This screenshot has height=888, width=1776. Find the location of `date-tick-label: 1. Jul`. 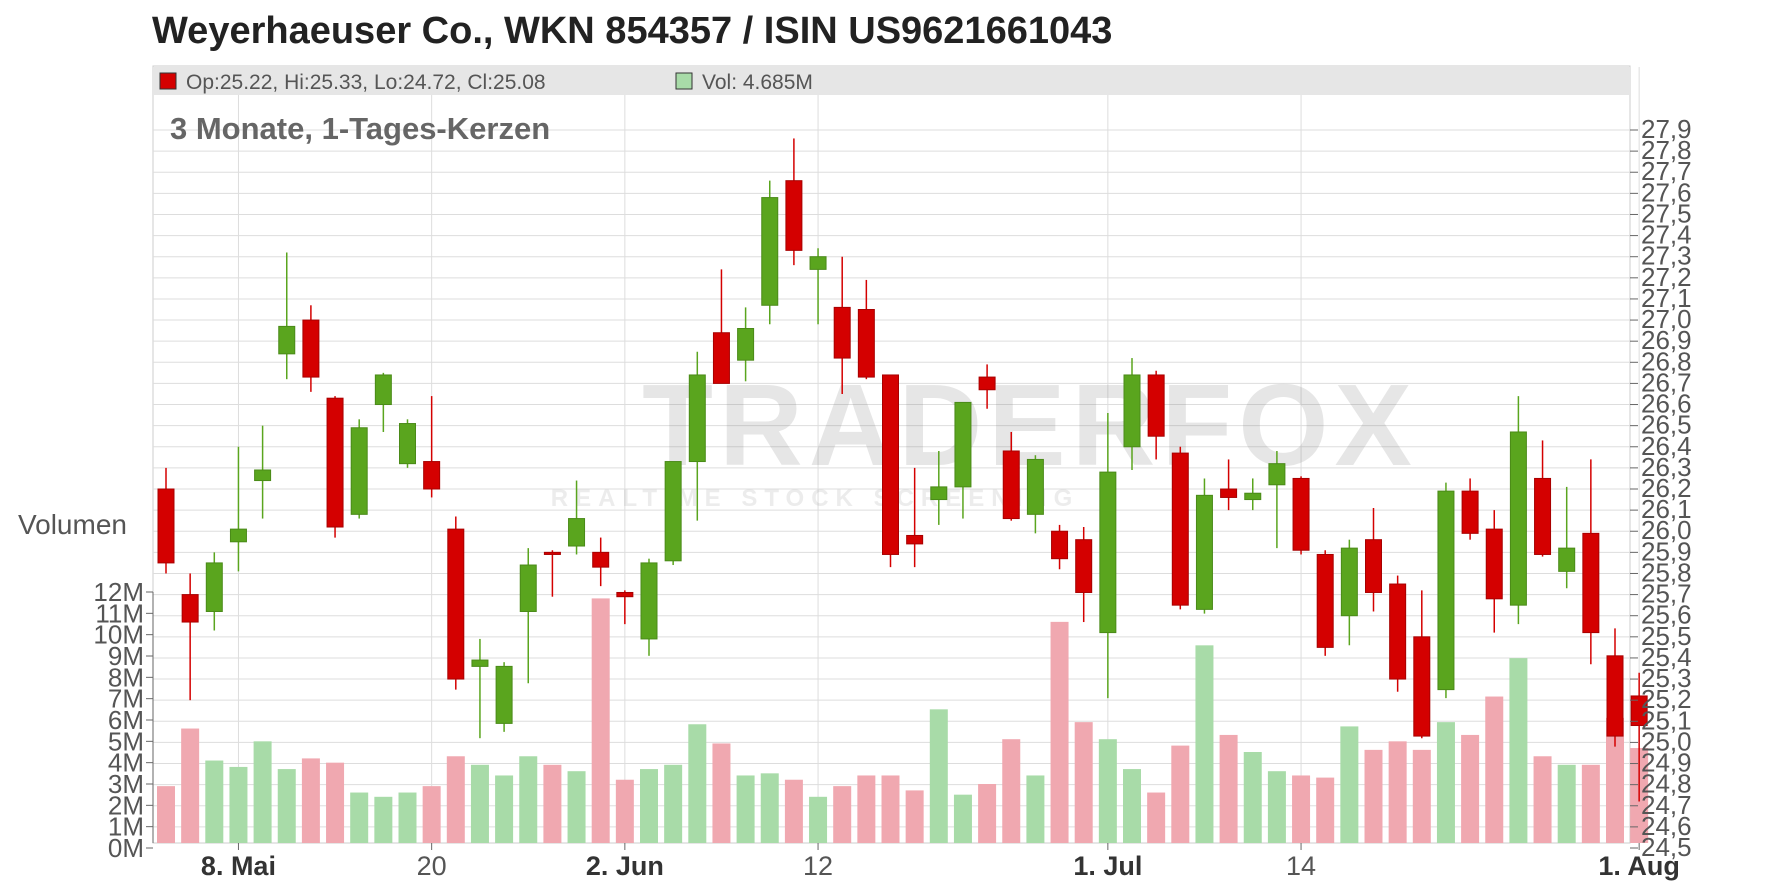

date-tick-label: 1. Jul is located at coordinates (1107, 866).